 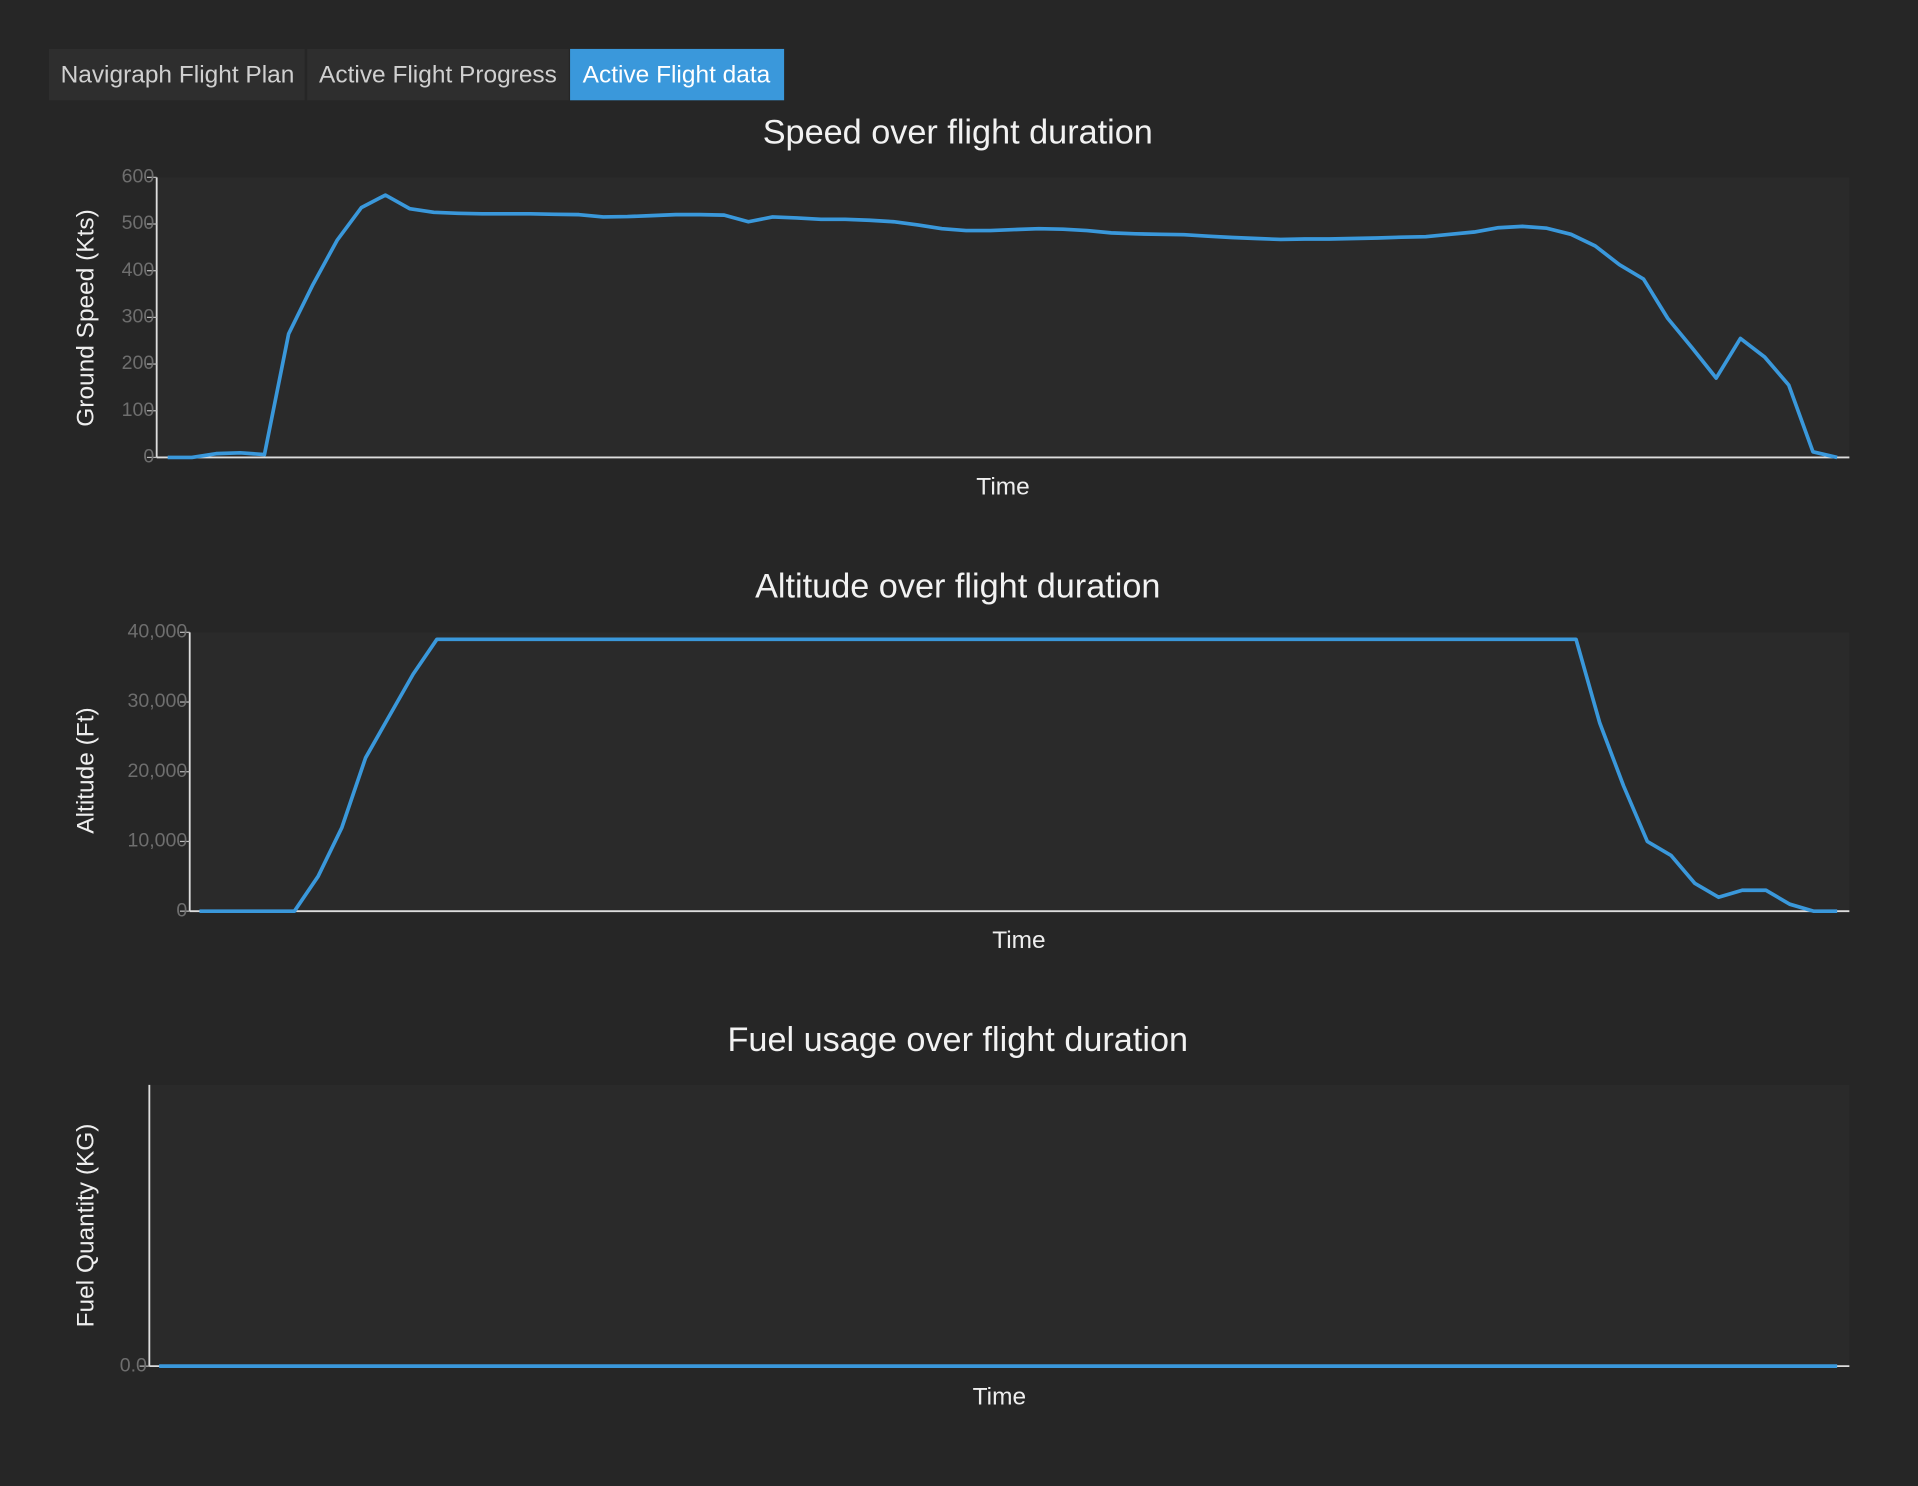 What do you see at coordinates (958, 1040) in the screenshot?
I see `chart-title: Fuel usage over flight duration` at bounding box center [958, 1040].